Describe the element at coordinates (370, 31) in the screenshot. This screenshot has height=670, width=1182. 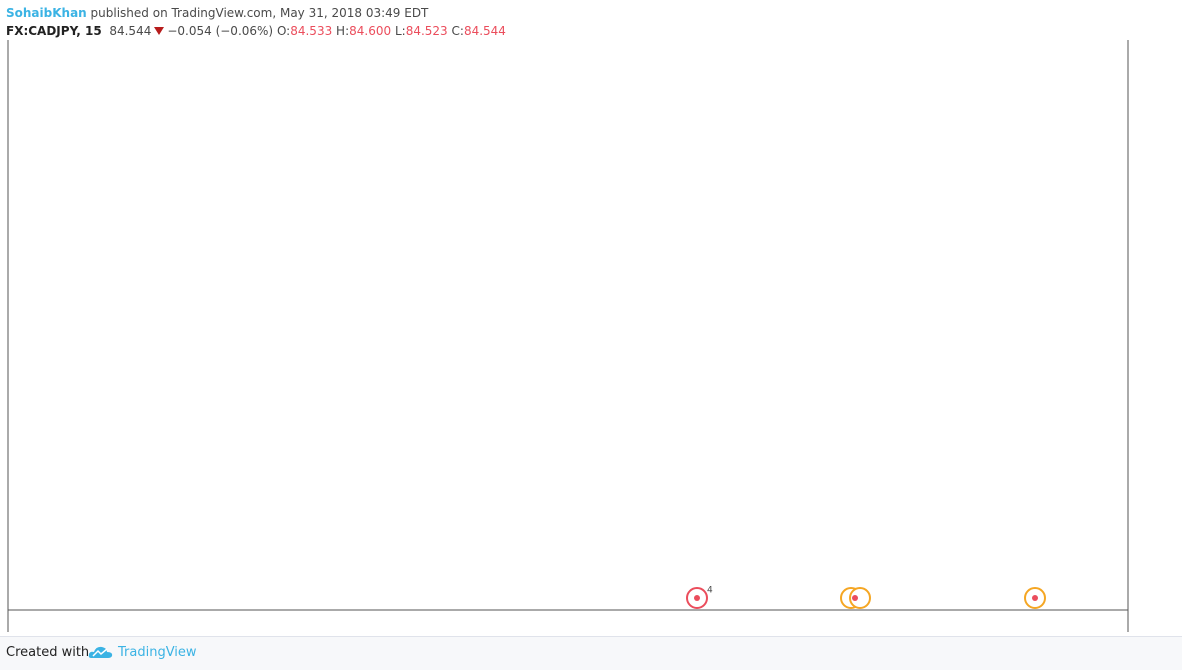
I see `high-value: 84.600` at that location.